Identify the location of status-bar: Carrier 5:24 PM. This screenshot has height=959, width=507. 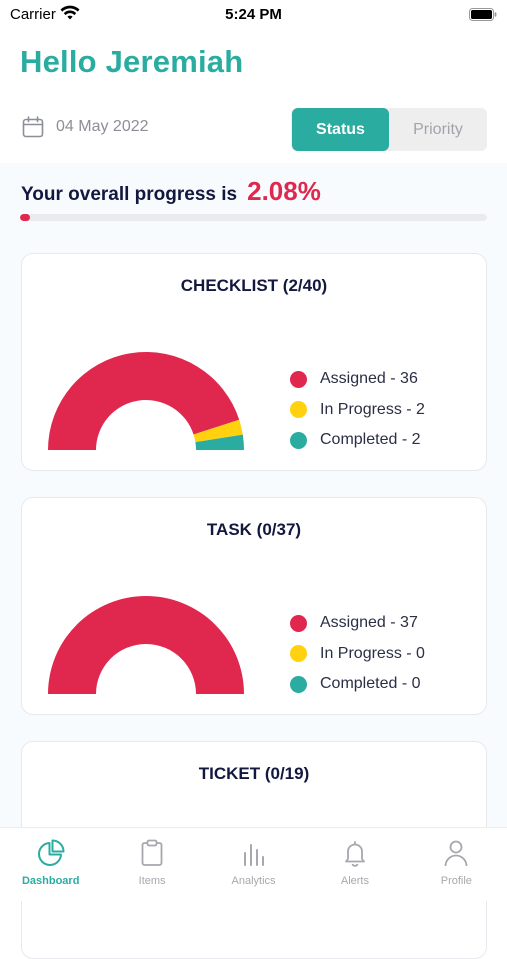
(253, 14).